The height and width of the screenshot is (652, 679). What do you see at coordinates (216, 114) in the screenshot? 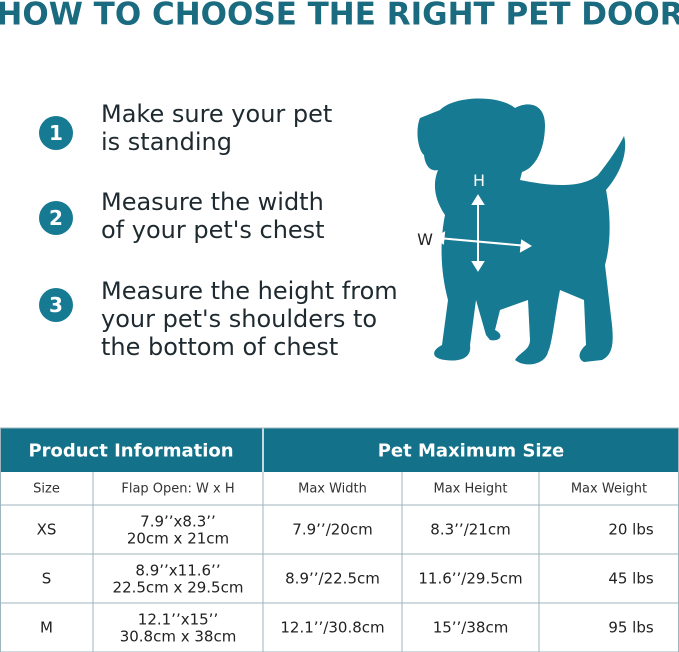
I see `step-text: Make sure your pet` at bounding box center [216, 114].